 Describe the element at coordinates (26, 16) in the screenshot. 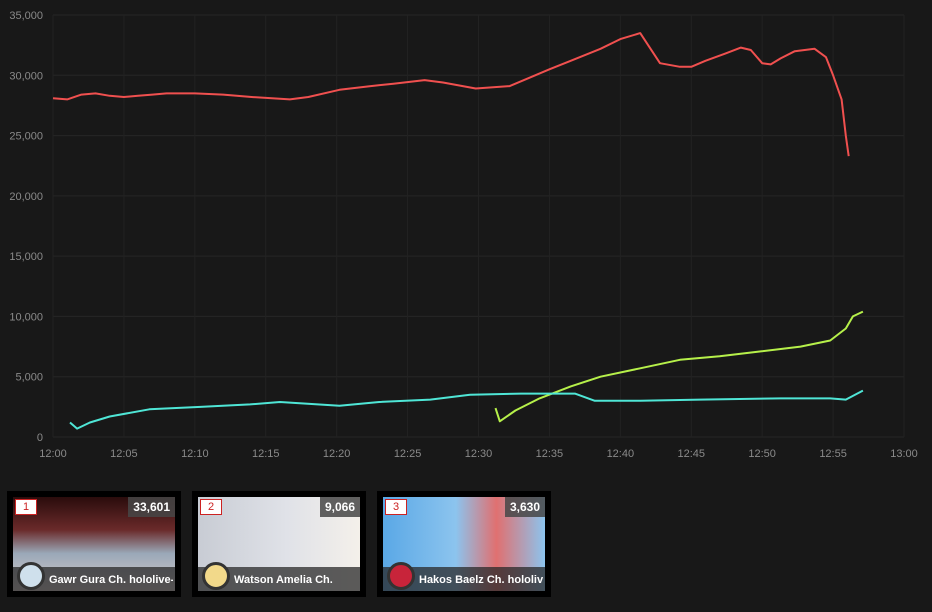

I see `y-tick-label: 35,000` at that location.